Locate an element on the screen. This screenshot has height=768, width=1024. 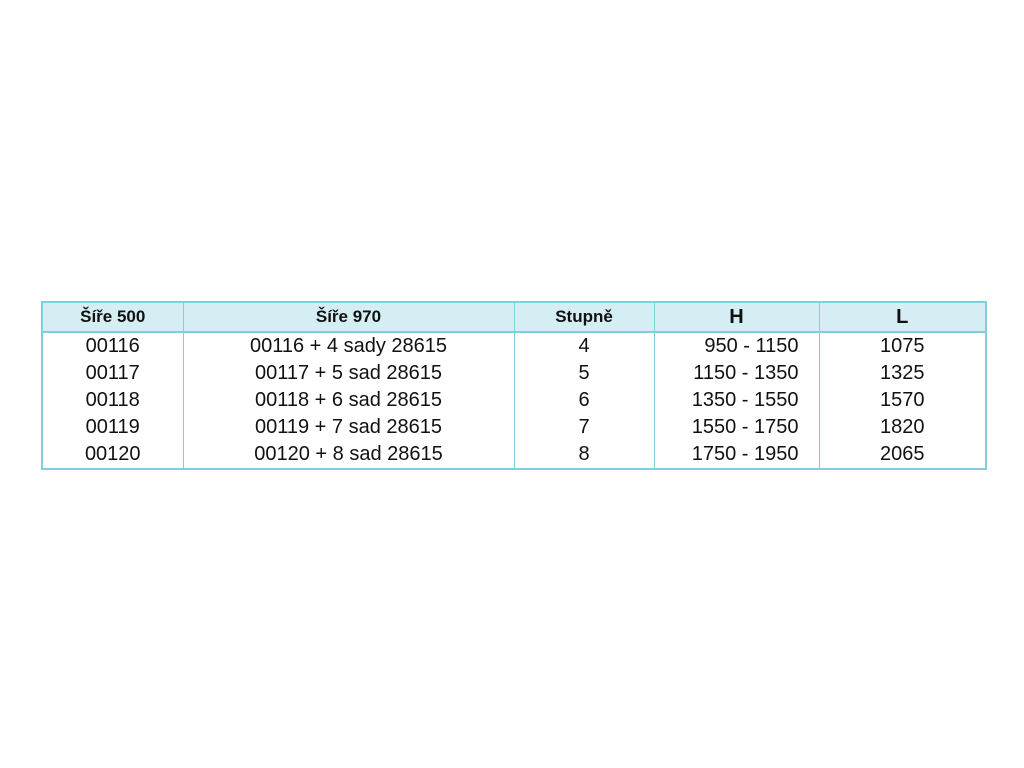
table-cell: 00119 is located at coordinates (112, 427).